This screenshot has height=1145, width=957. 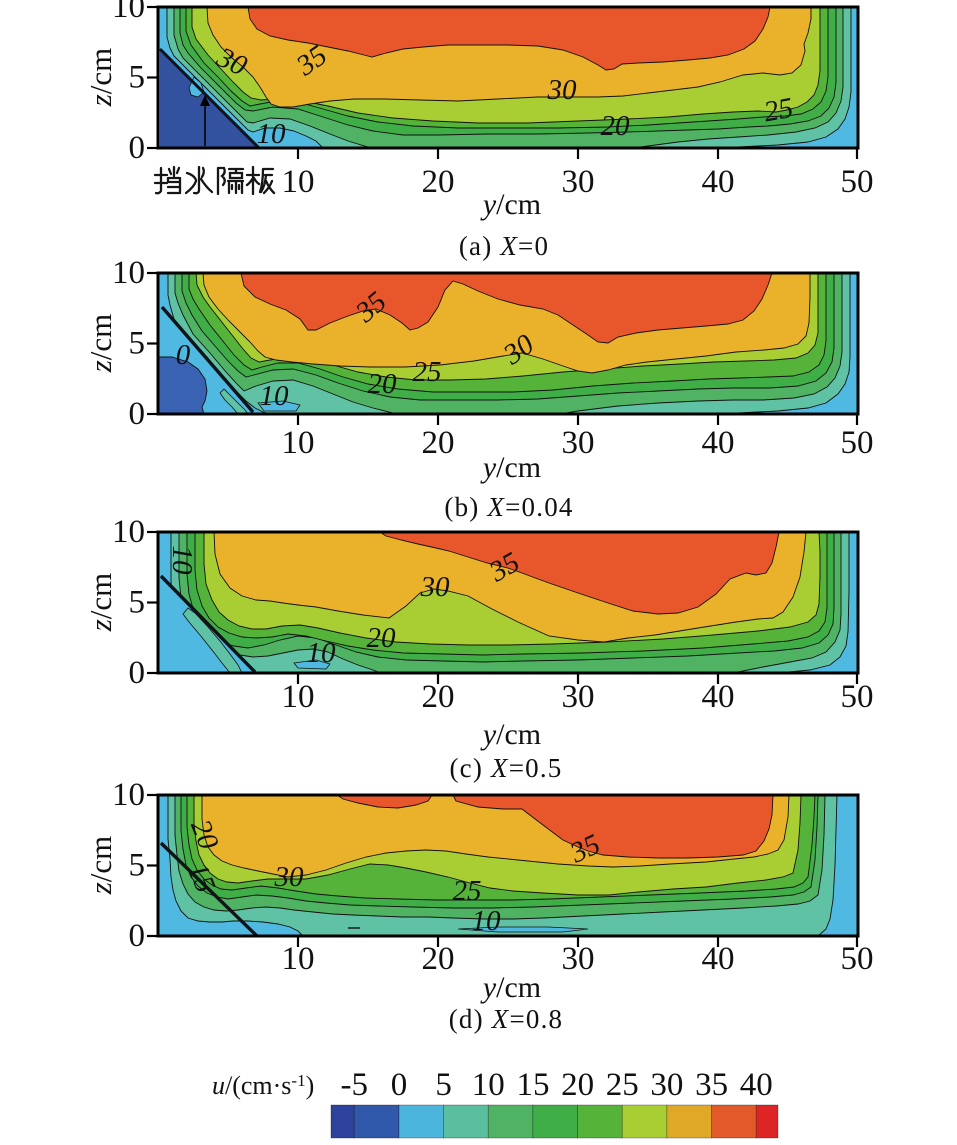 I want to click on svg-text: (a) X=0, so click(x=504, y=246).